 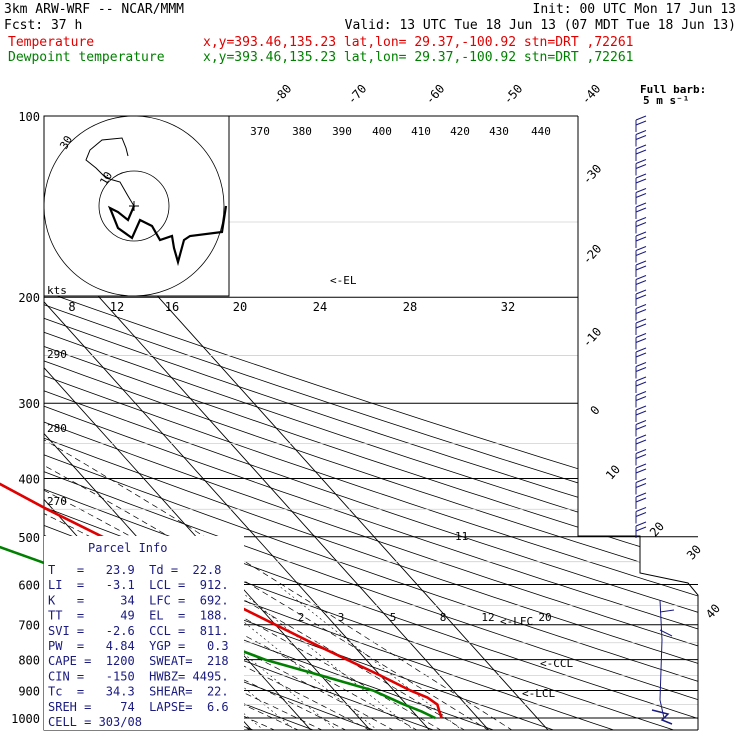 What do you see at coordinates (342, 131) in the screenshot?
I see `theta-label: 390` at bounding box center [342, 131].